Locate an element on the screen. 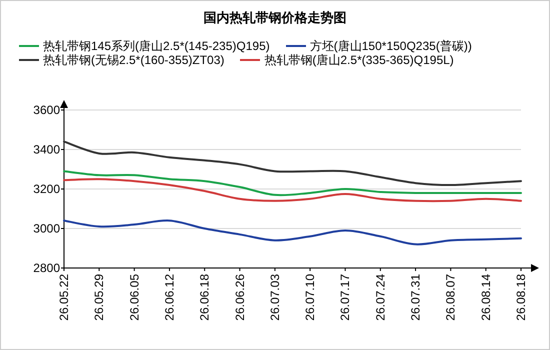 The width and height of the screenshot is (550, 350). y-tick-label: 3000 is located at coordinates (46, 229).